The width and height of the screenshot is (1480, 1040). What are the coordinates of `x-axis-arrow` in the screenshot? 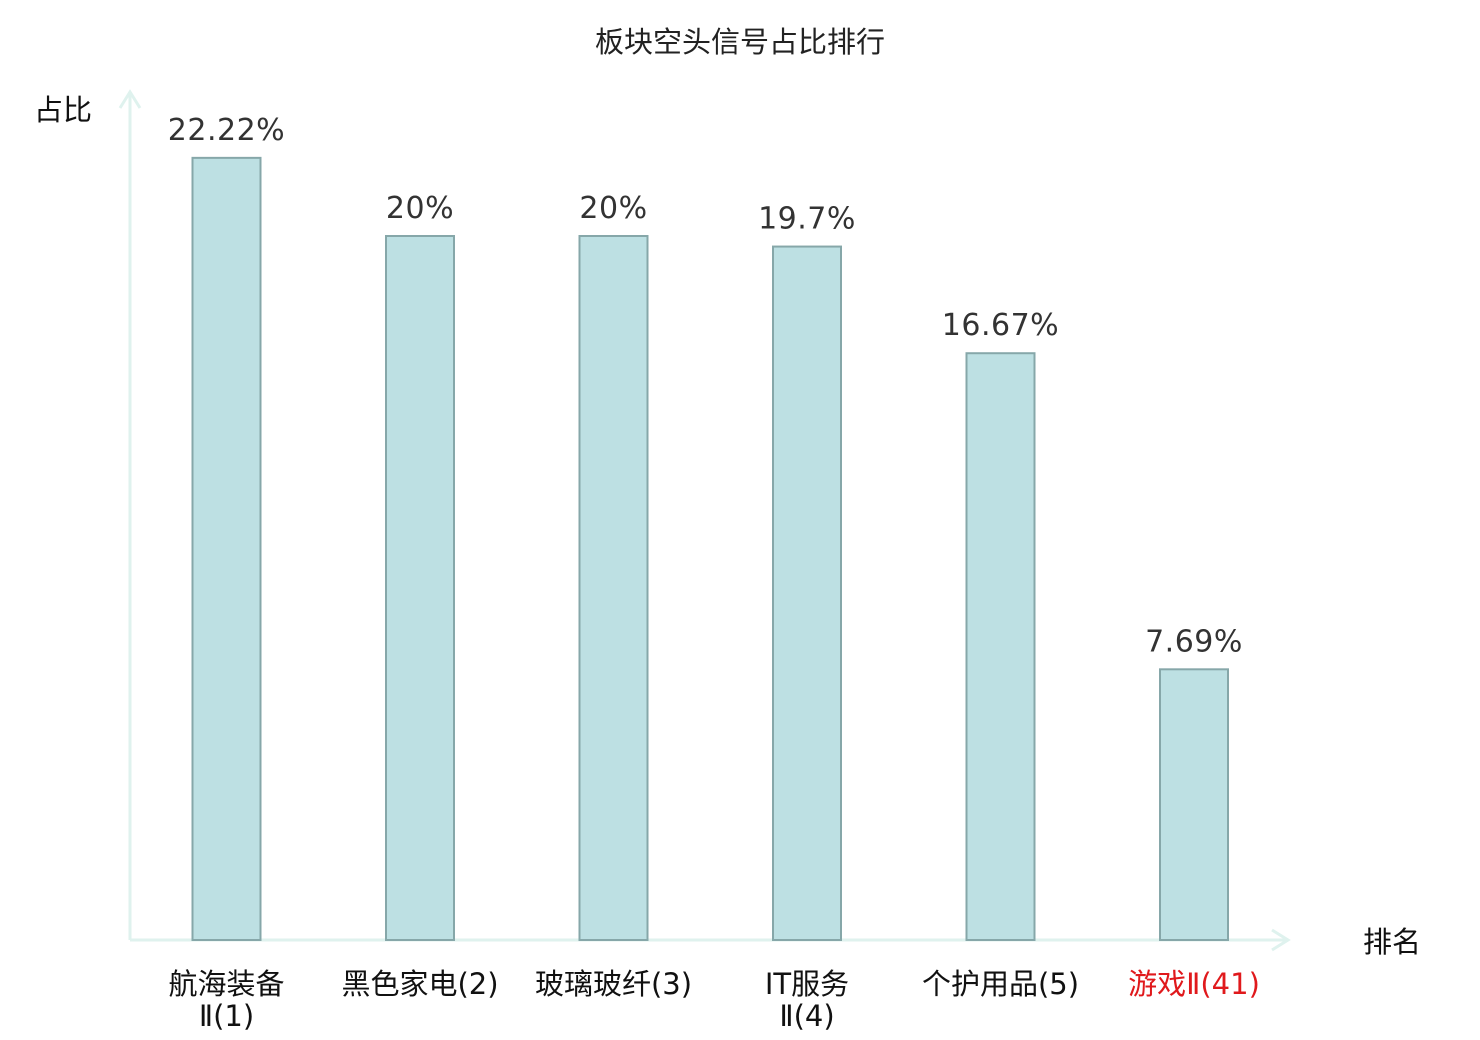 It's located at (1281, 940).